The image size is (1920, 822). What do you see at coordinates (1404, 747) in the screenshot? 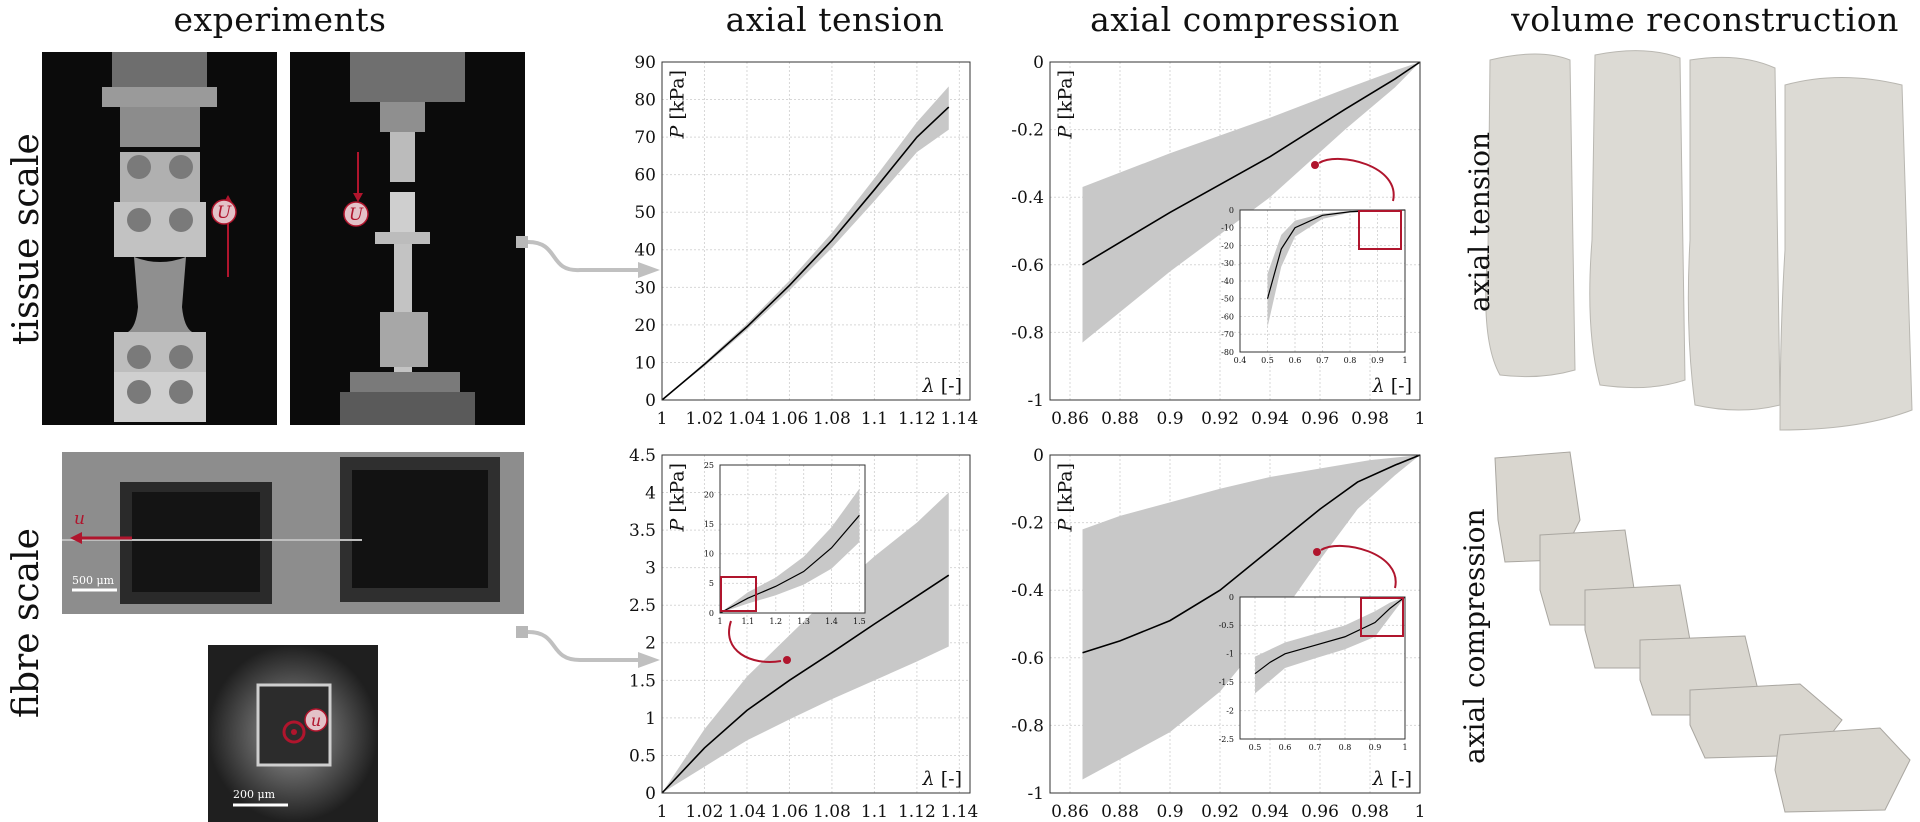
I see `fibre_compression-inset-xtick-5: 1` at bounding box center [1404, 747].